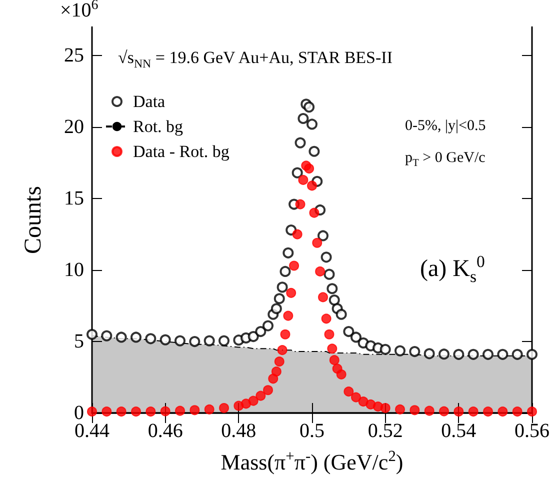 This screenshot has width=553, height=487. I want to click on x-tick-label: 0.52, so click(385, 431).